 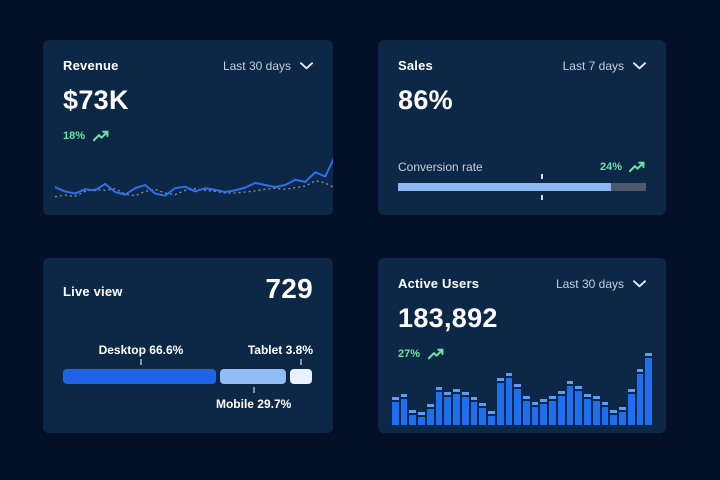 What do you see at coordinates (301, 376) in the screenshot?
I see `tablet-segment` at bounding box center [301, 376].